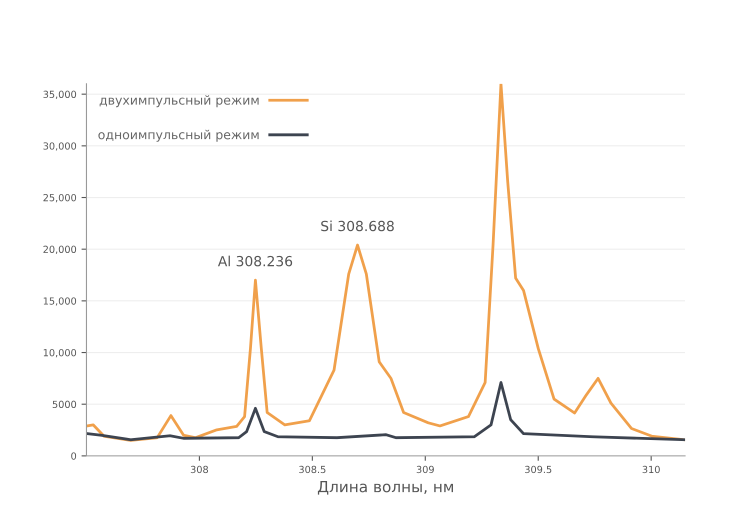 The height and width of the screenshot is (524, 739). I want to click on legend-label: двухимпульсный режим, so click(179, 101).